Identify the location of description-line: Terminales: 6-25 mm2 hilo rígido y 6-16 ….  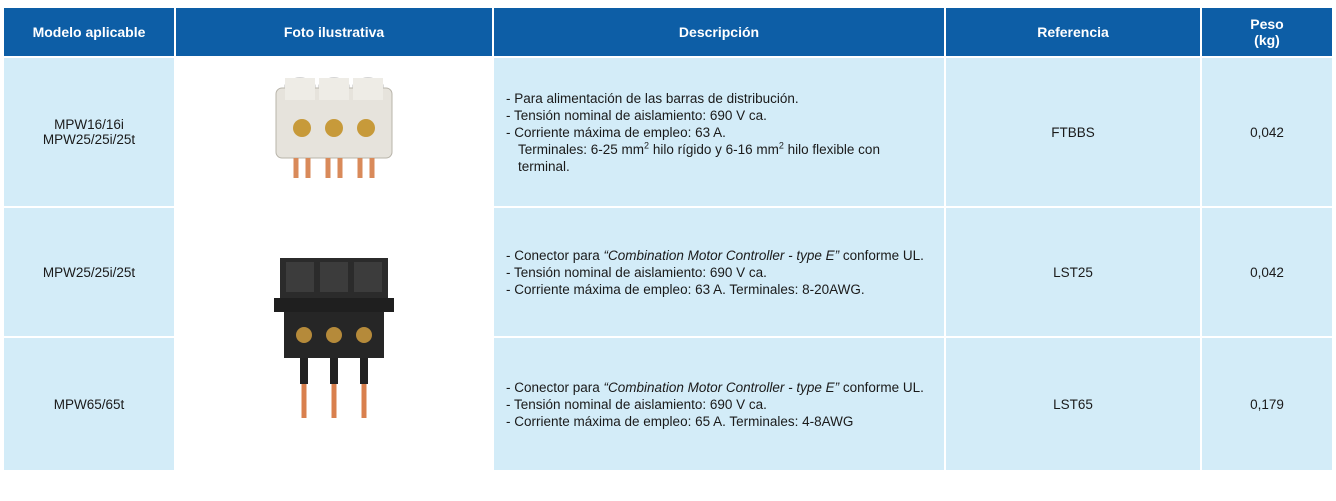
(719, 158).